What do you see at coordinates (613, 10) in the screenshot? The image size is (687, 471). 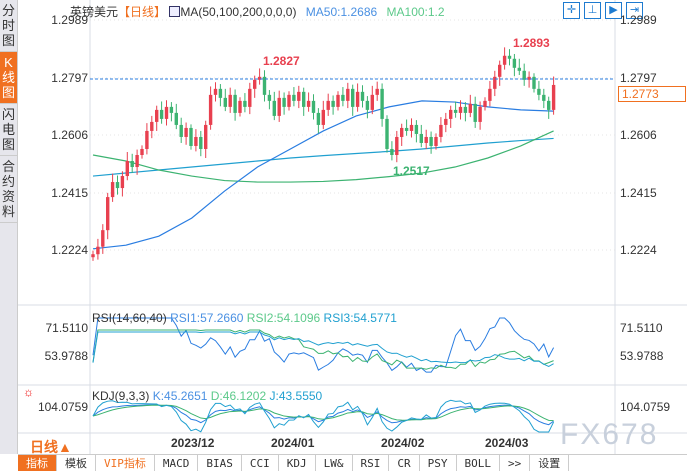 I see `next-icon: ▶` at bounding box center [613, 10].